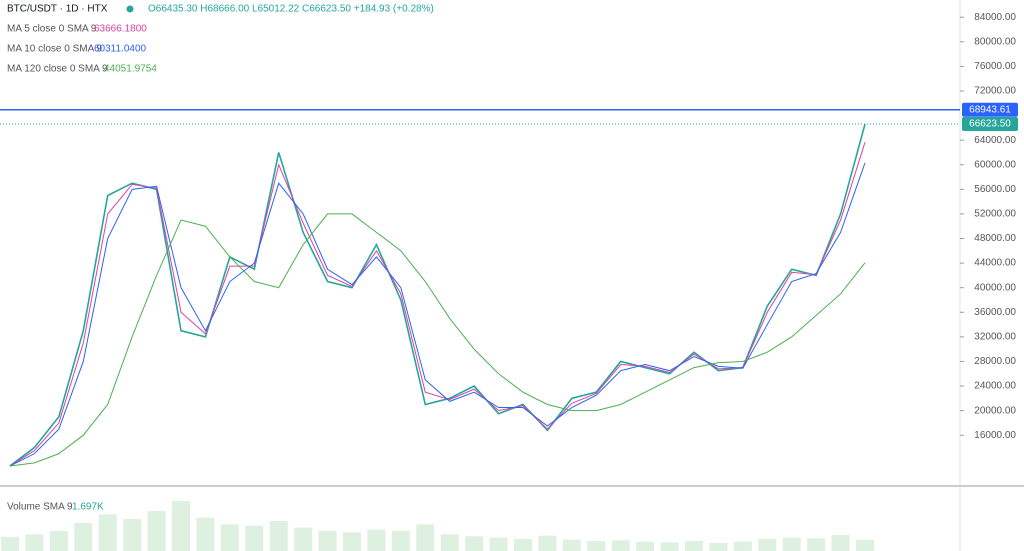 The height and width of the screenshot is (551, 1024). What do you see at coordinates (995, 435) in the screenshot?
I see `y-tick-label: 16000.00` at bounding box center [995, 435].